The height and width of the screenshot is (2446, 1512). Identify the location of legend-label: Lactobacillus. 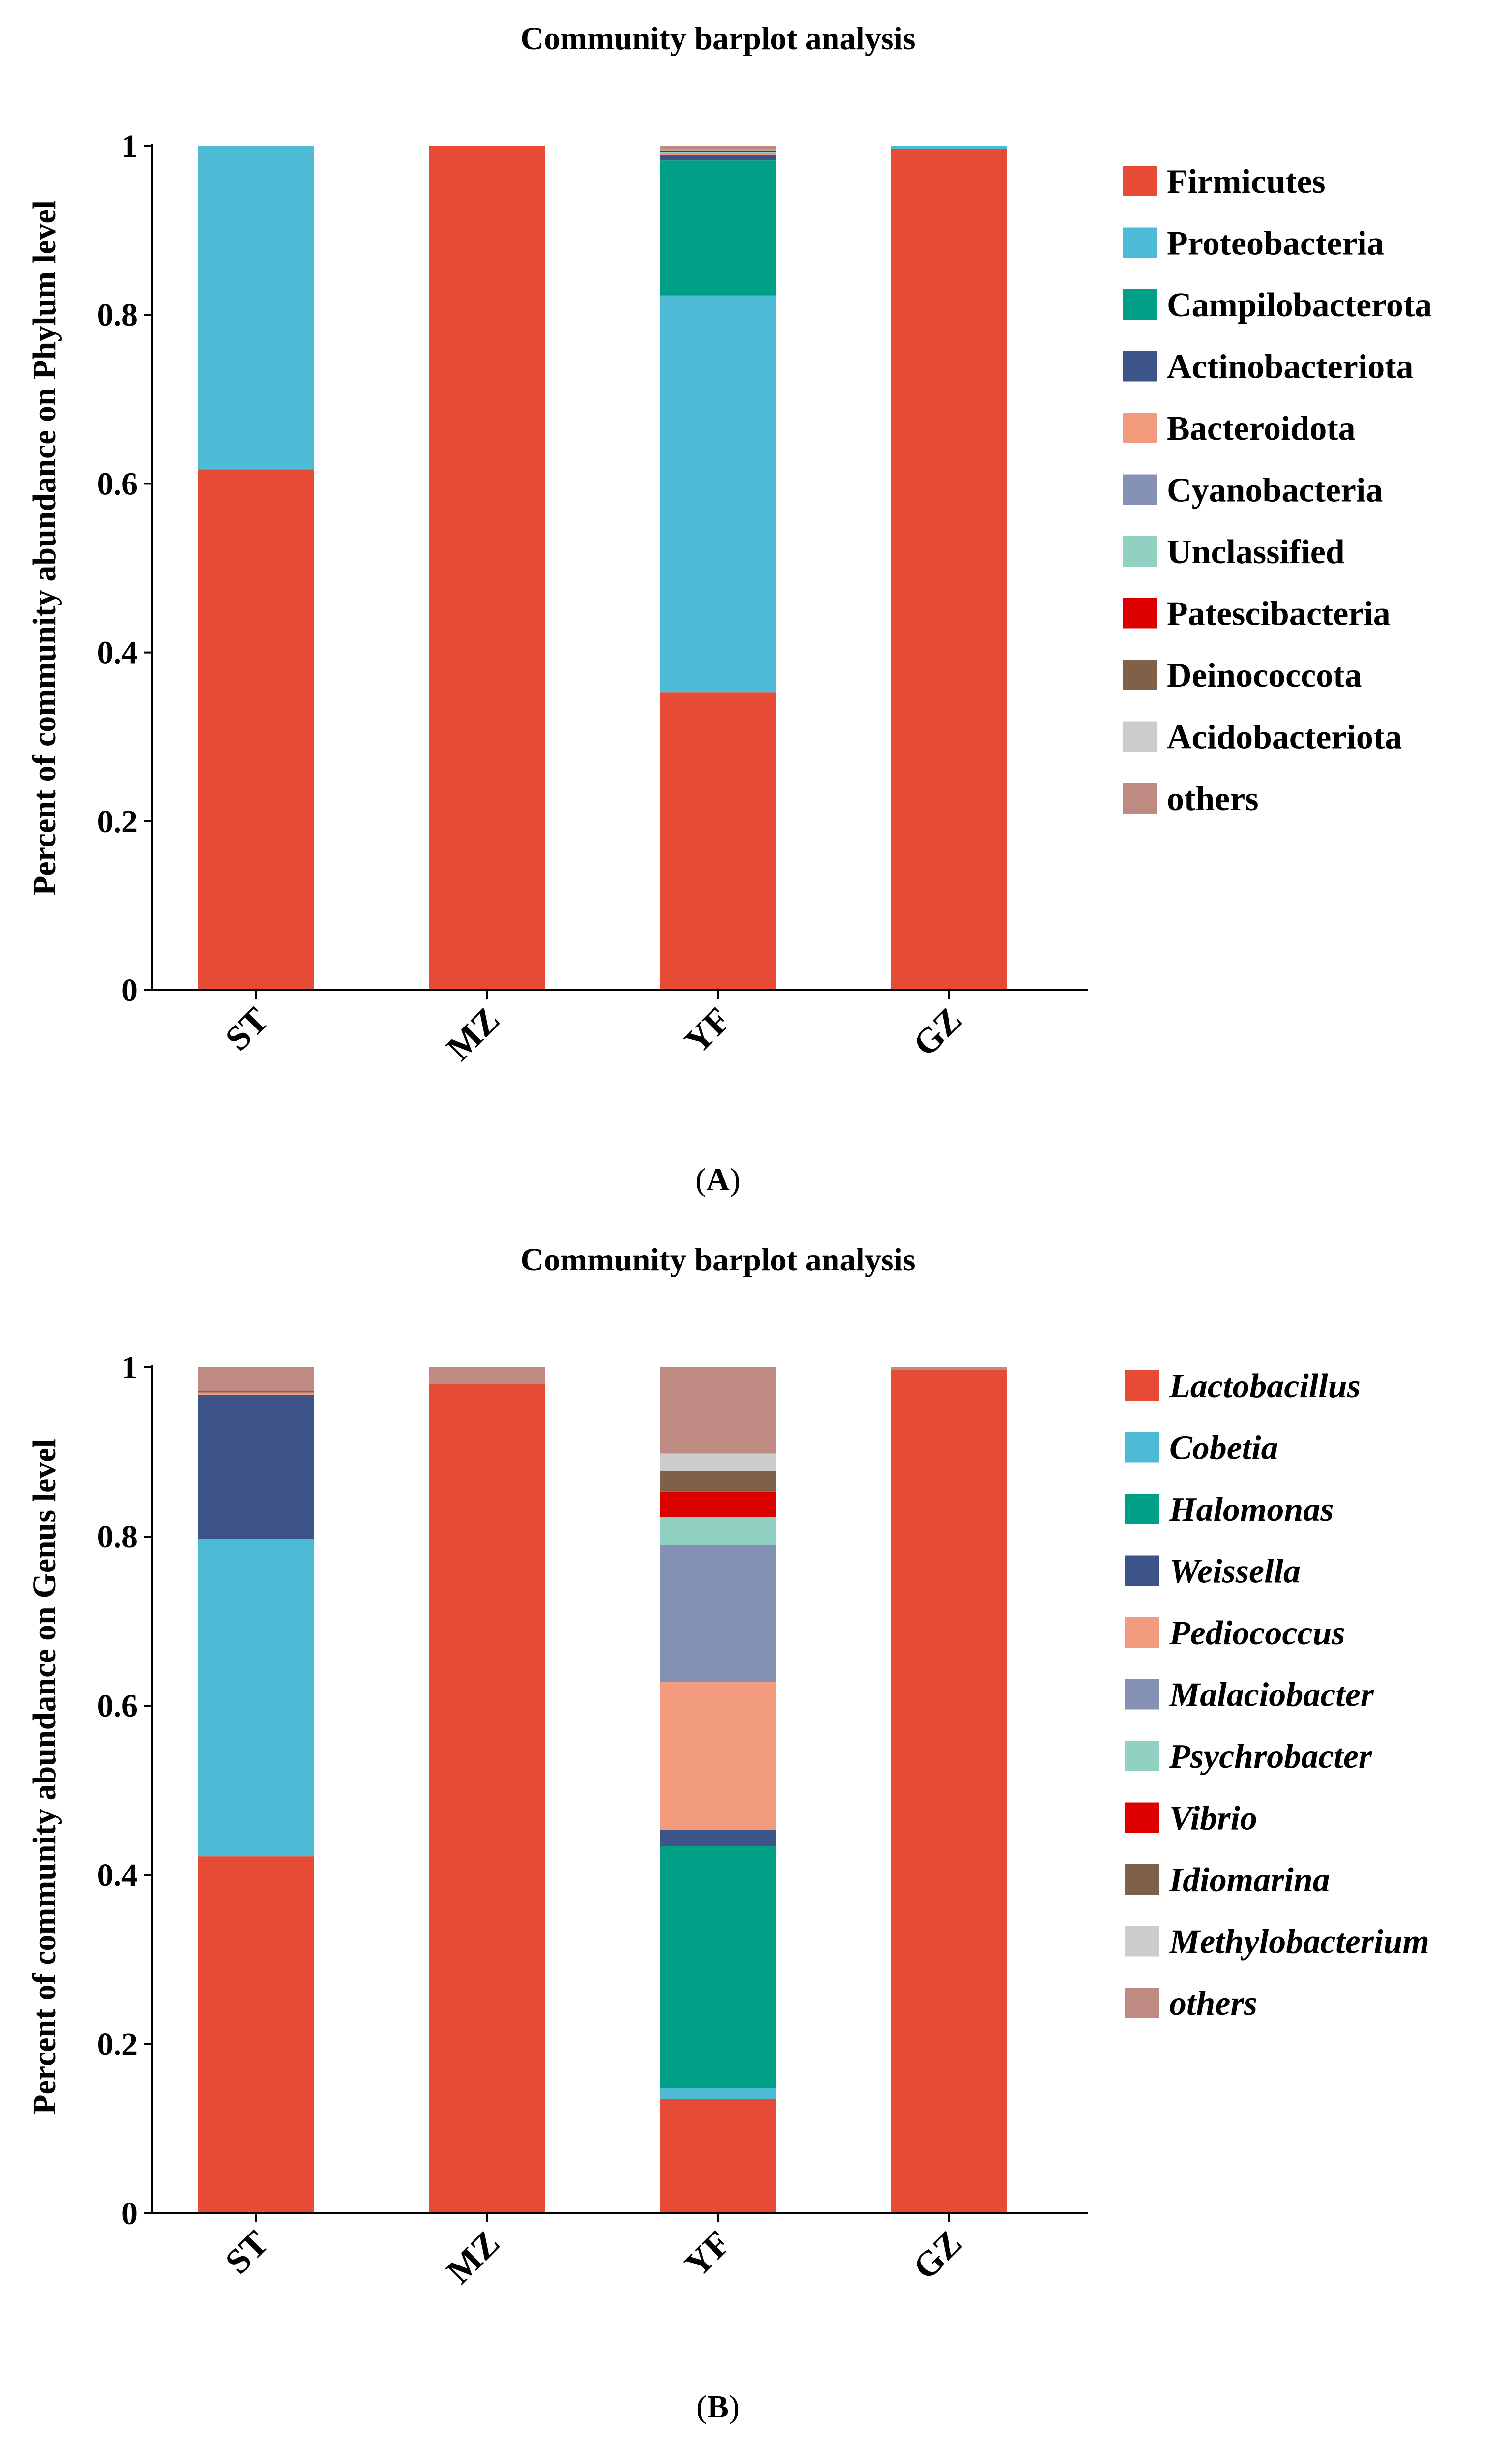
(1265, 1386).